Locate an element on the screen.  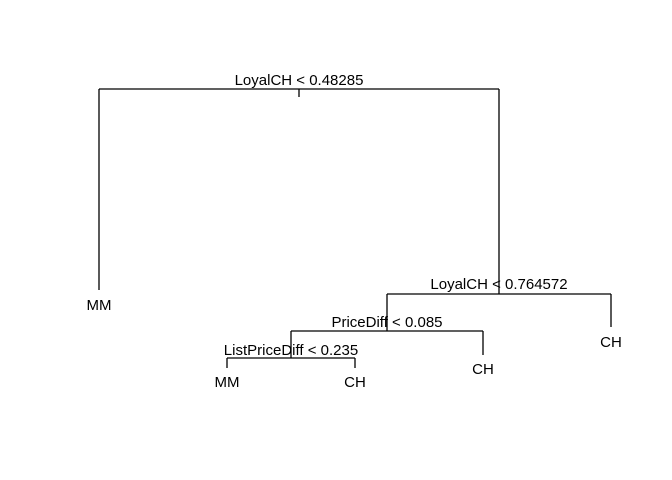
split-node-pricediff: PriceDiff < 0.085 is located at coordinates (387, 336).